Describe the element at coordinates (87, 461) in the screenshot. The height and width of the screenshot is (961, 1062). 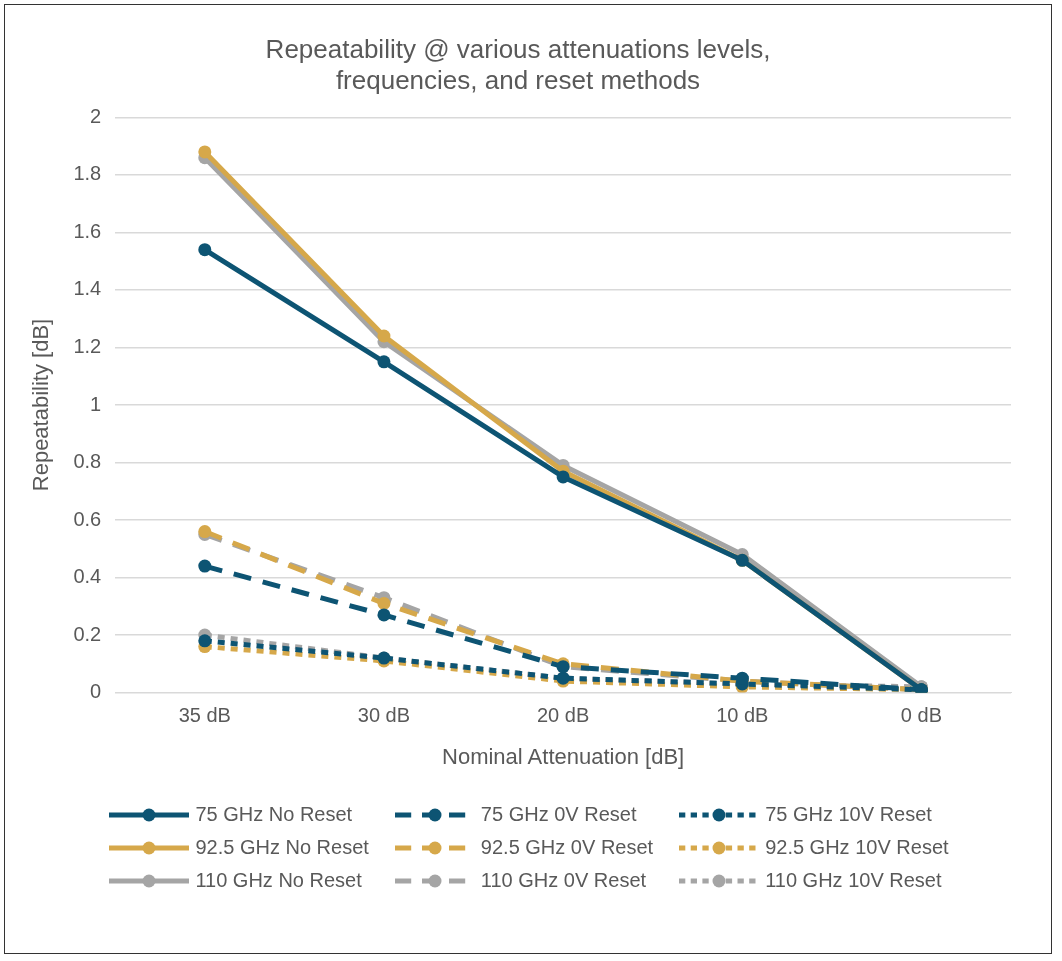
I see `y-tick-label: 0.8` at that location.